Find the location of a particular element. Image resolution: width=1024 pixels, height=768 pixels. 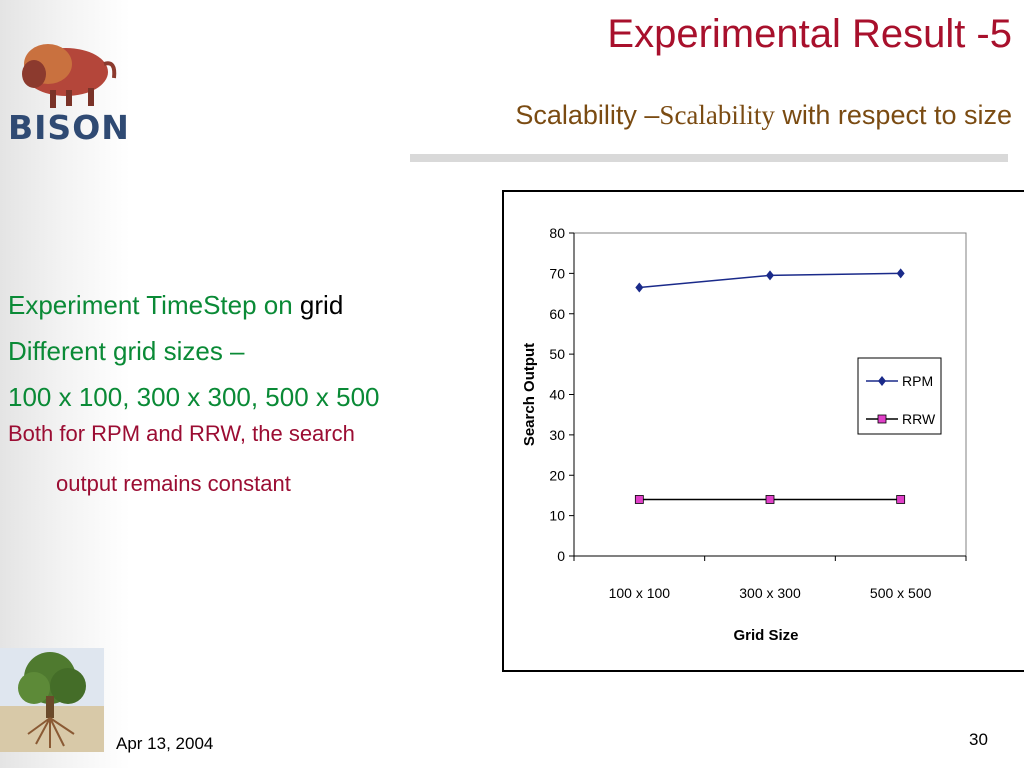

bison-logo is located at coordinates (69, 94).